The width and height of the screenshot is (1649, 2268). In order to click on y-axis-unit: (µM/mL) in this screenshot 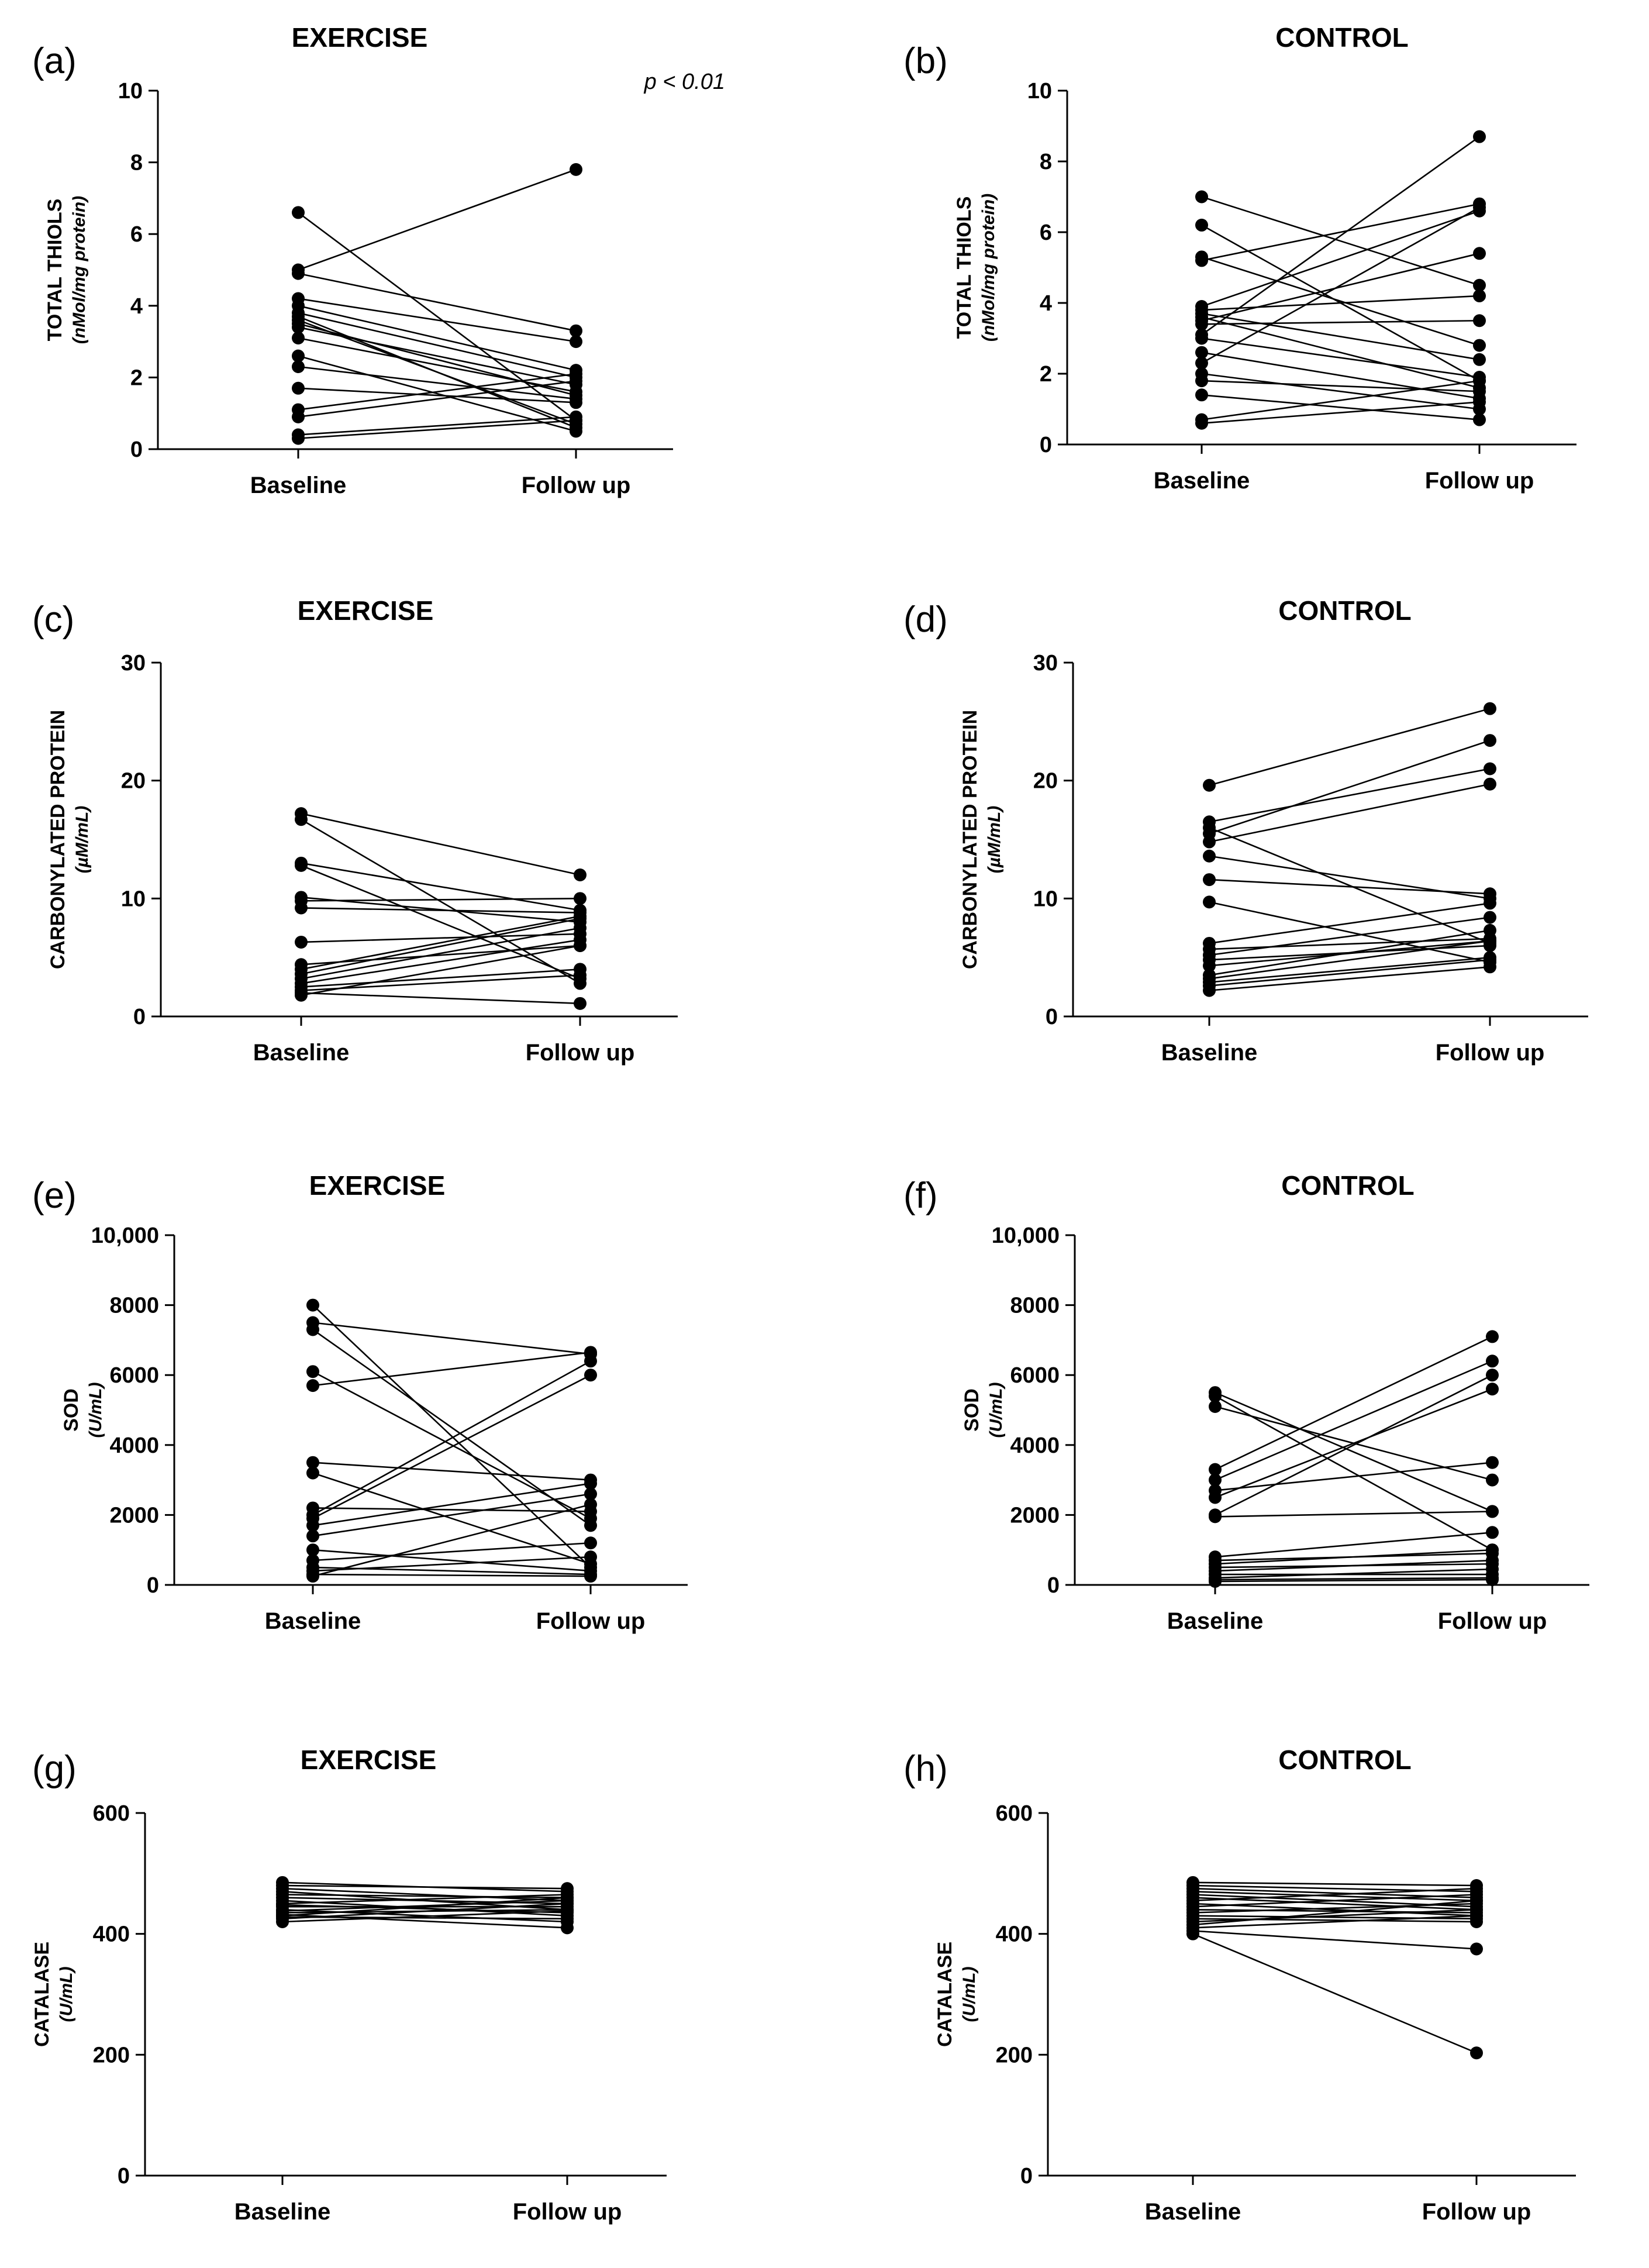, I will do `click(82, 840)`.